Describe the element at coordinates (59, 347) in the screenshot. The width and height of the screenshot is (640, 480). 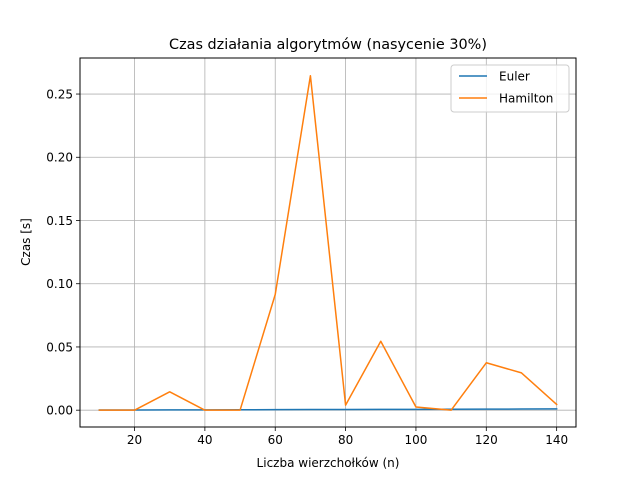
I see `y-tick-label: 0.05` at that location.